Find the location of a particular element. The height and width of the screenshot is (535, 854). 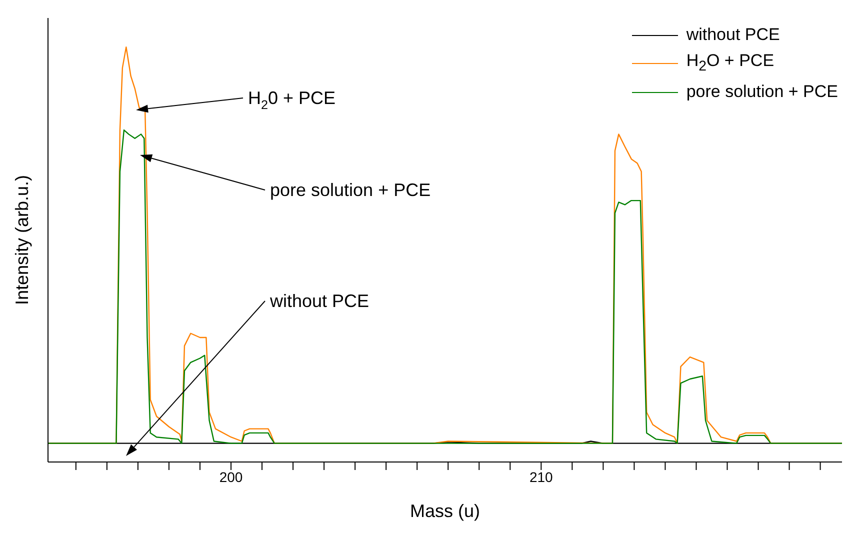

x-axis-title: Mass (u) is located at coordinates (445, 511).